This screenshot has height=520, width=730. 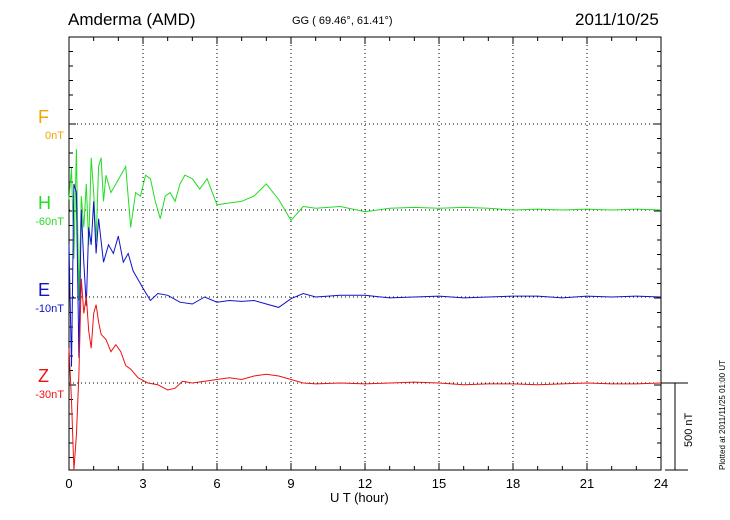 I want to click on component-h-offset: -60nT, so click(x=49, y=222).